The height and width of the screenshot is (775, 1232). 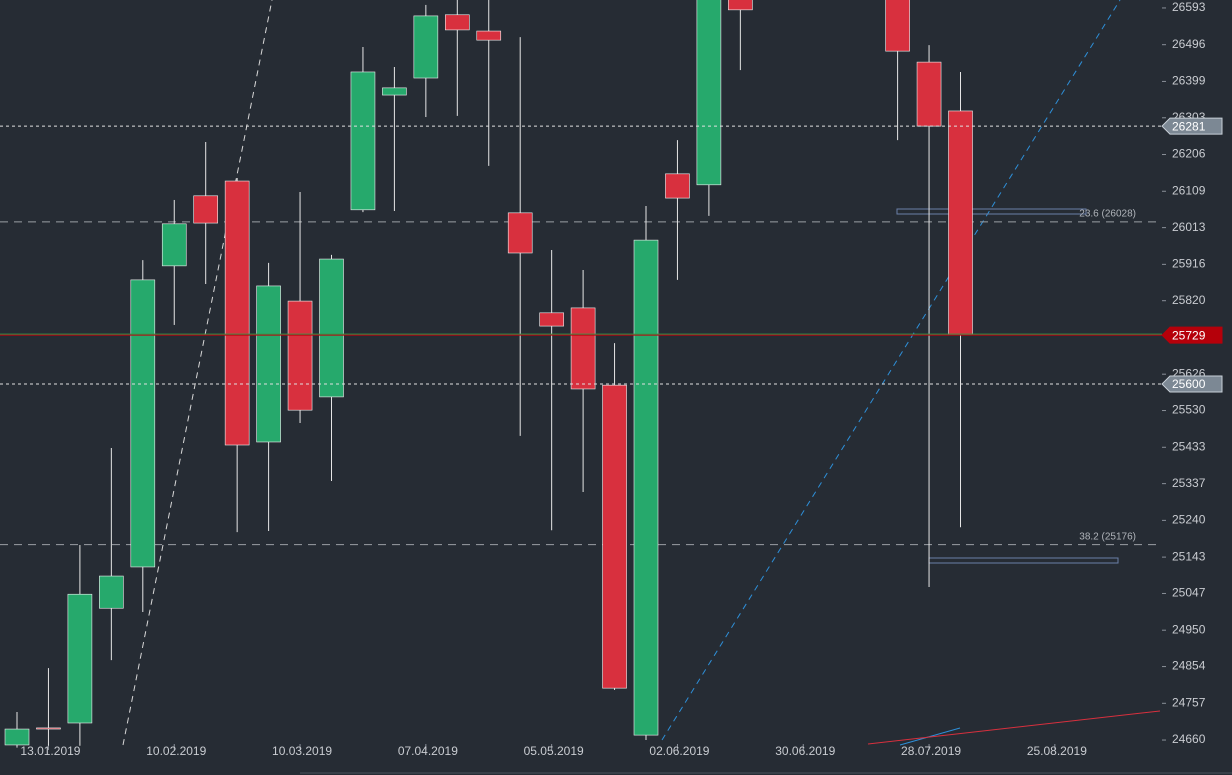 I want to click on y-tick-label: 26496, so click(x=1189, y=44).